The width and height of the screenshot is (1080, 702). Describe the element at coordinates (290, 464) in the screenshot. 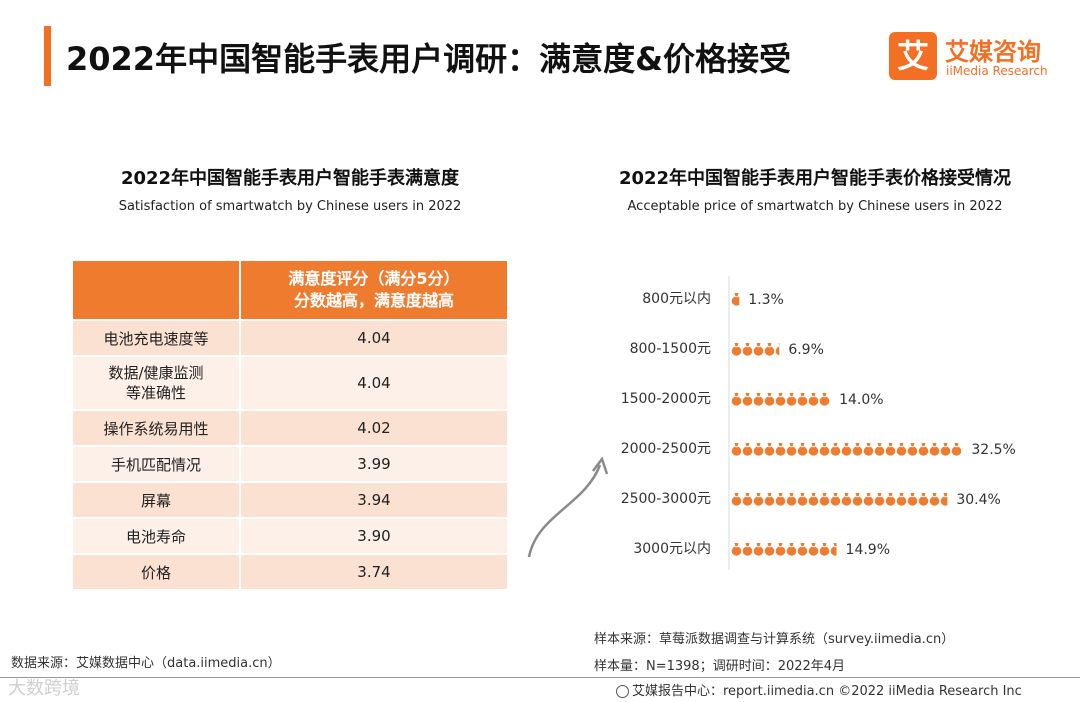

I see `table-row: 手机匹配情况 3.99` at that location.